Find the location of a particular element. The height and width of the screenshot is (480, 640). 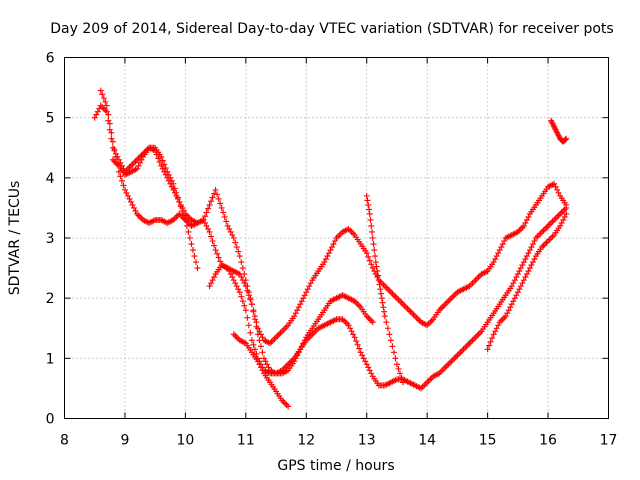

series-track-h is located at coordinates (559, 131).